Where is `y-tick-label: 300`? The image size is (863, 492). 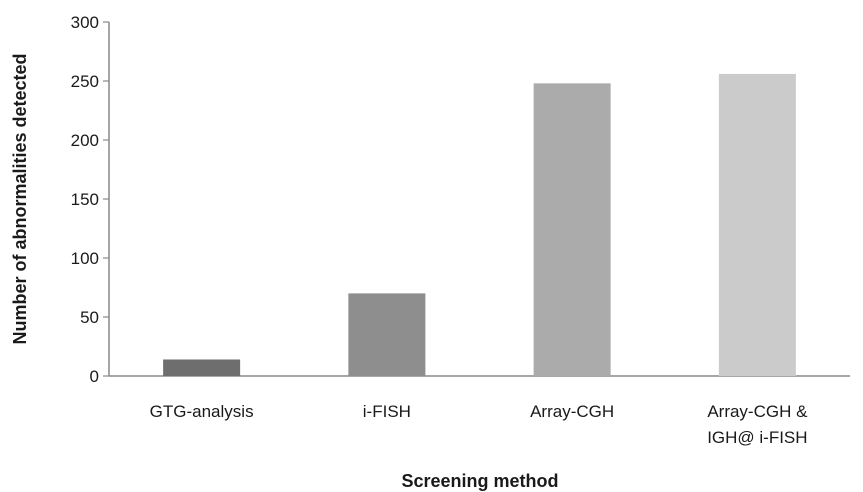
y-tick-label: 300 is located at coordinates (85, 22).